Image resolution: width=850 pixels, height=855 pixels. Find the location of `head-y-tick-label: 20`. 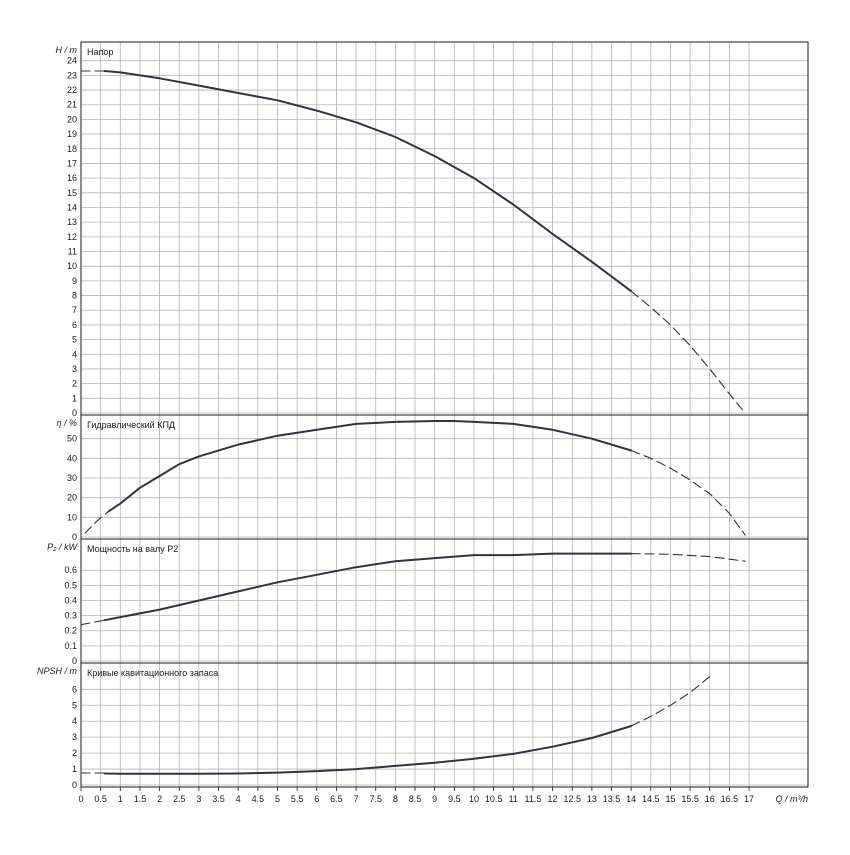

head-y-tick-label: 20 is located at coordinates (72, 119).